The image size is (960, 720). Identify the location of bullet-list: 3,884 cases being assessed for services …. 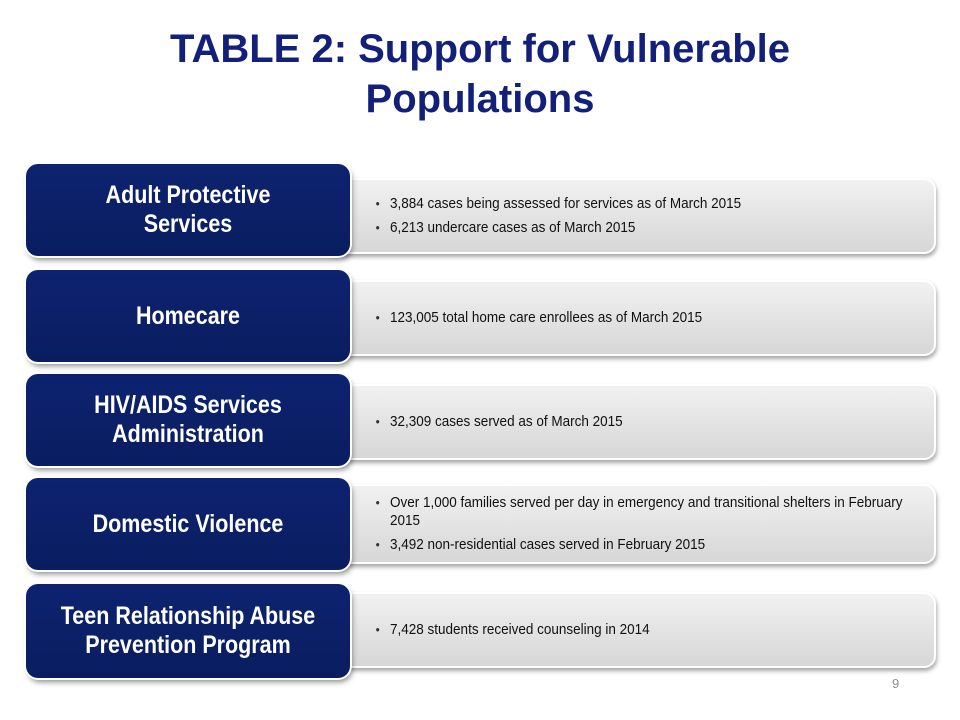
(577, 216).